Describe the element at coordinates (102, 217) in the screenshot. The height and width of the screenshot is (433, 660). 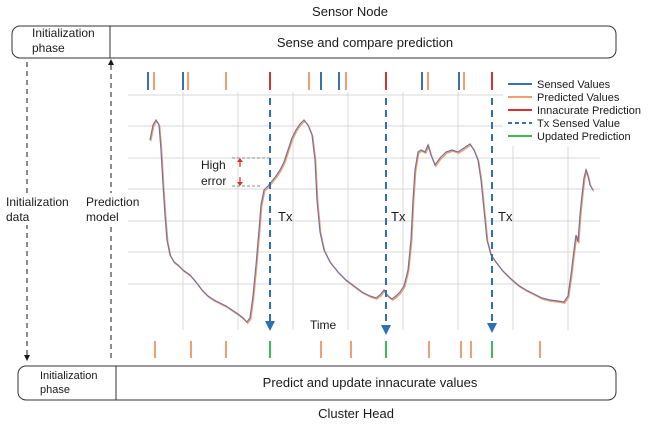
I see `prediction-model-label-2: model` at that location.